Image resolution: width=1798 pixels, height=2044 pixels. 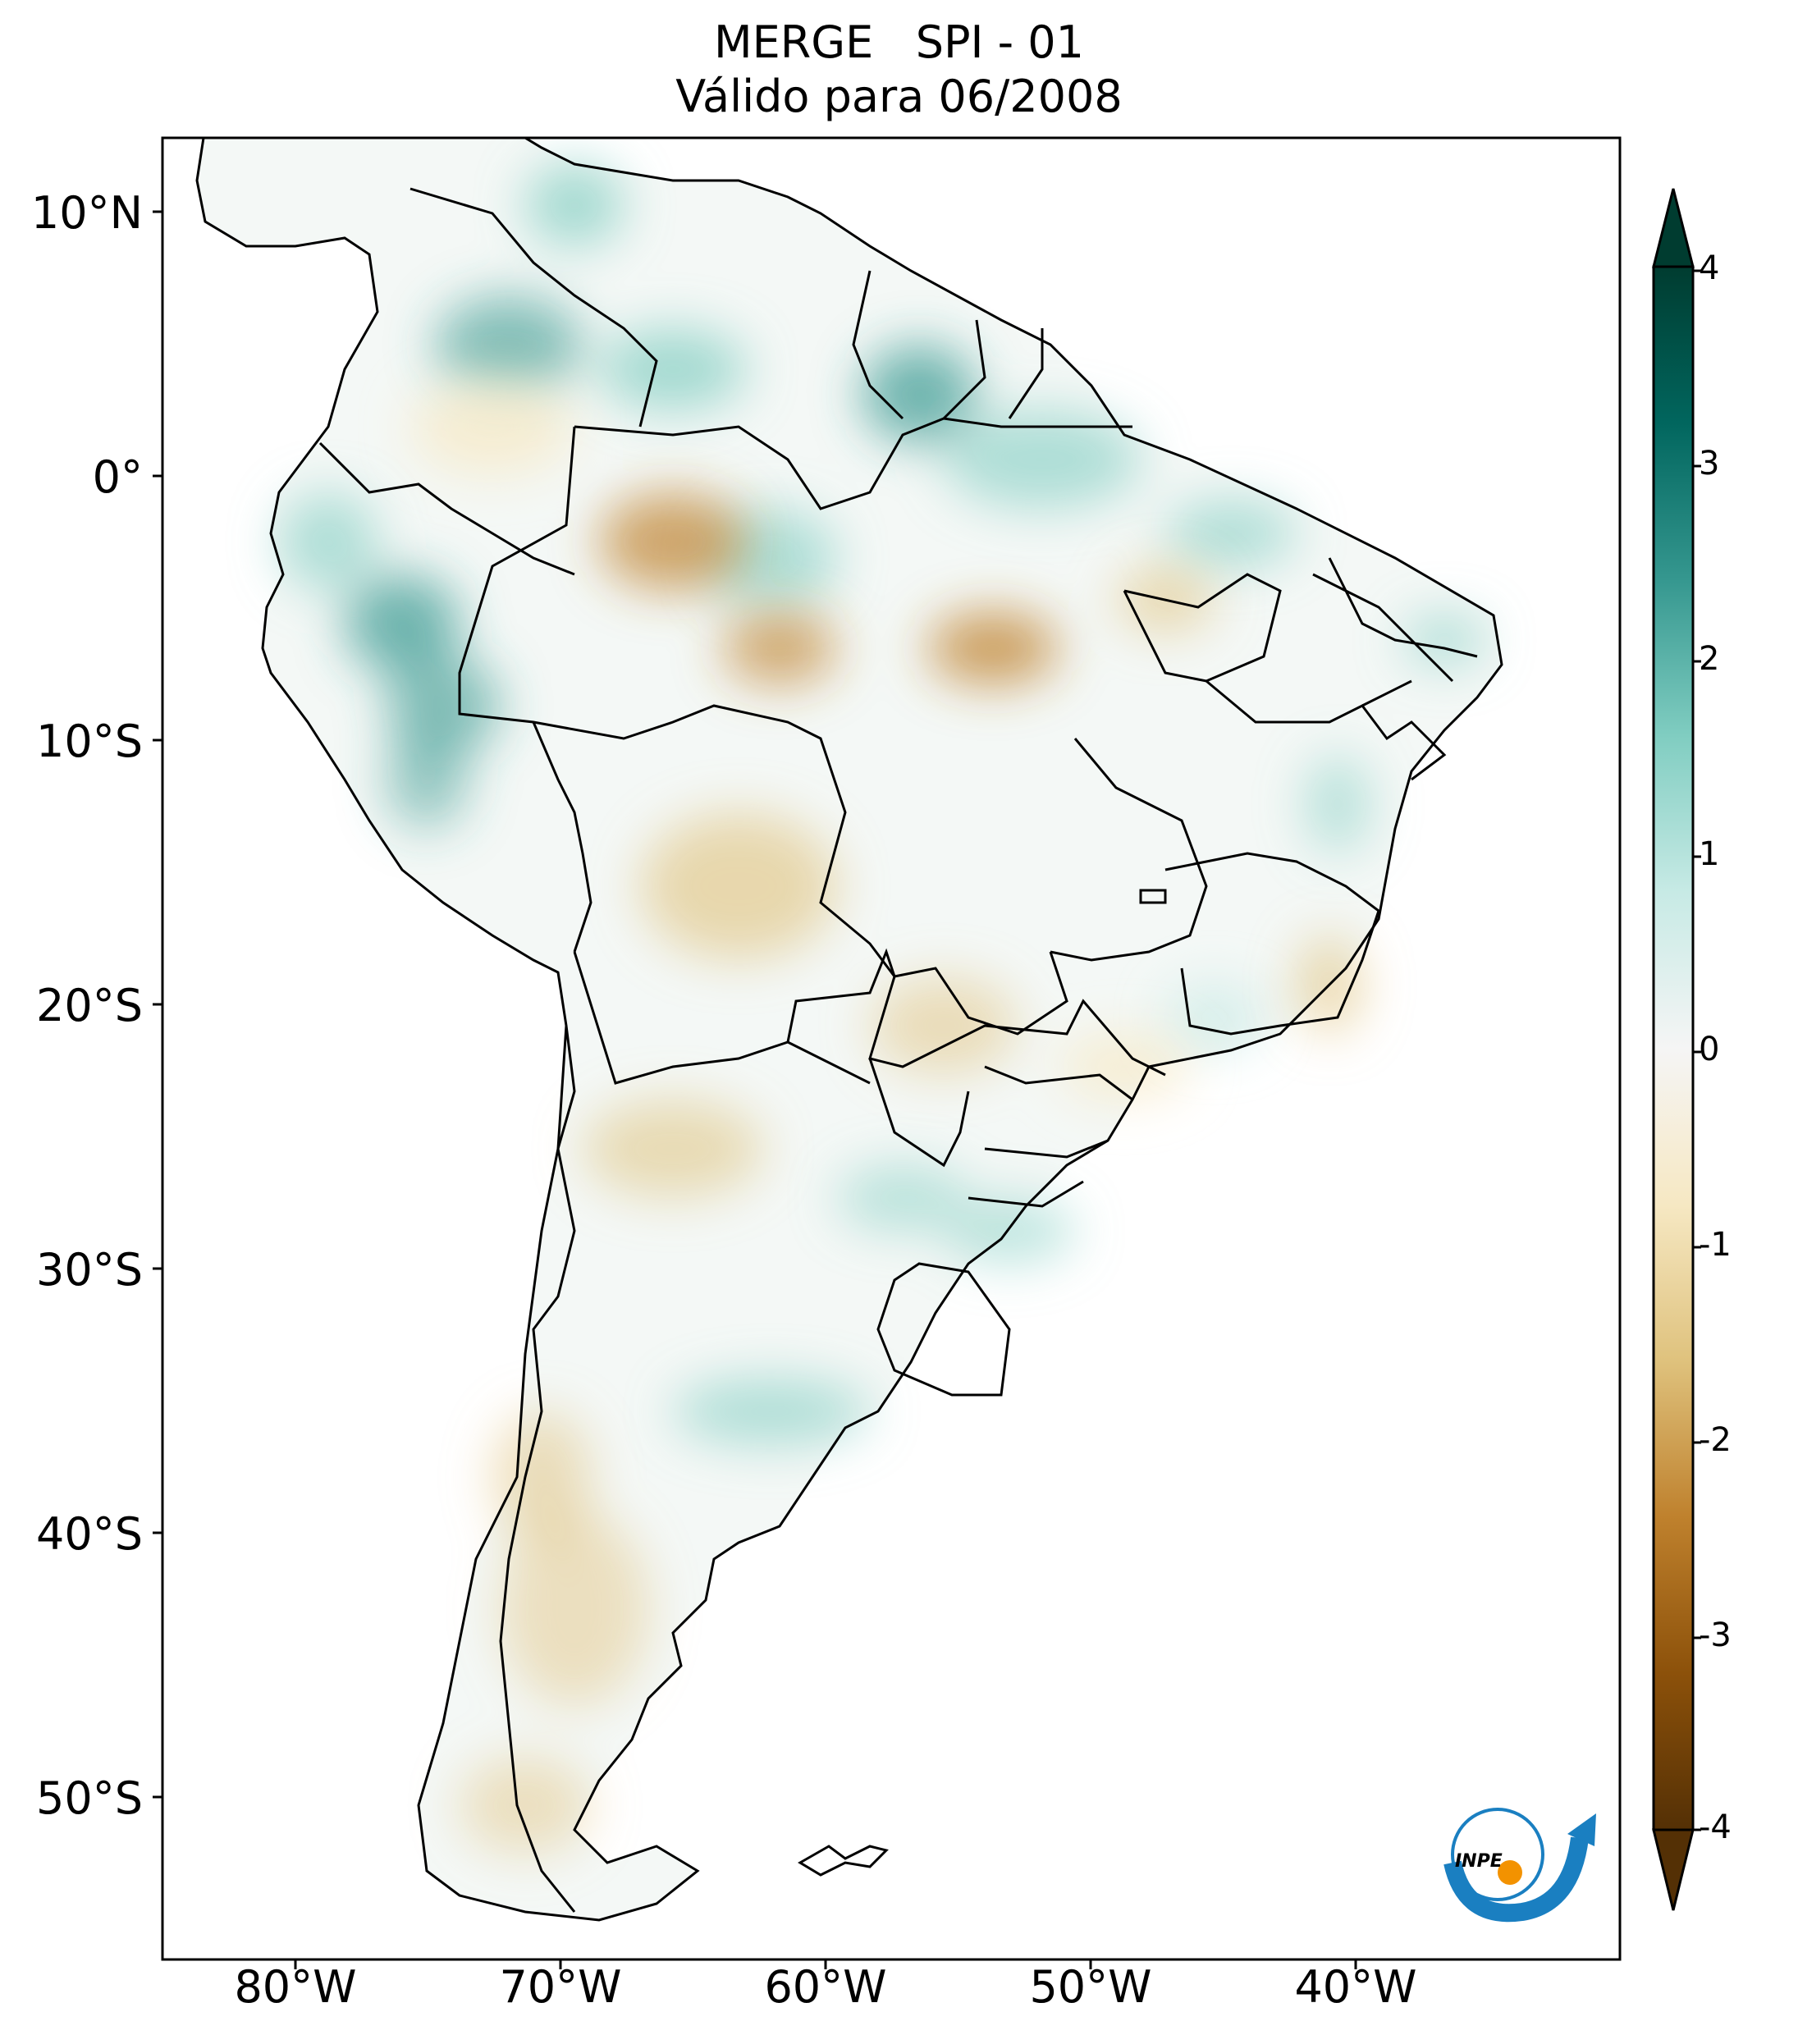 I want to click on lon-tick-marks, so click(x=825, y=1964).